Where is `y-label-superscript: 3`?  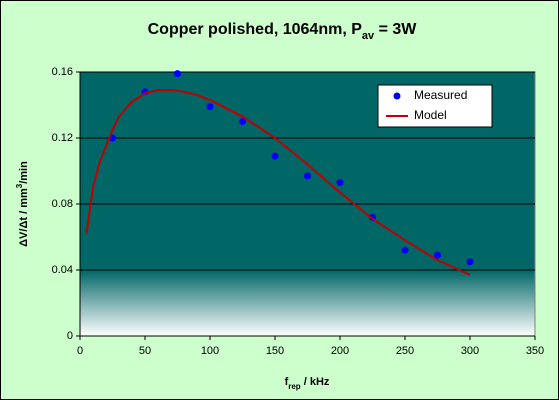
y-label-superscript: 3 is located at coordinates (19, 185).